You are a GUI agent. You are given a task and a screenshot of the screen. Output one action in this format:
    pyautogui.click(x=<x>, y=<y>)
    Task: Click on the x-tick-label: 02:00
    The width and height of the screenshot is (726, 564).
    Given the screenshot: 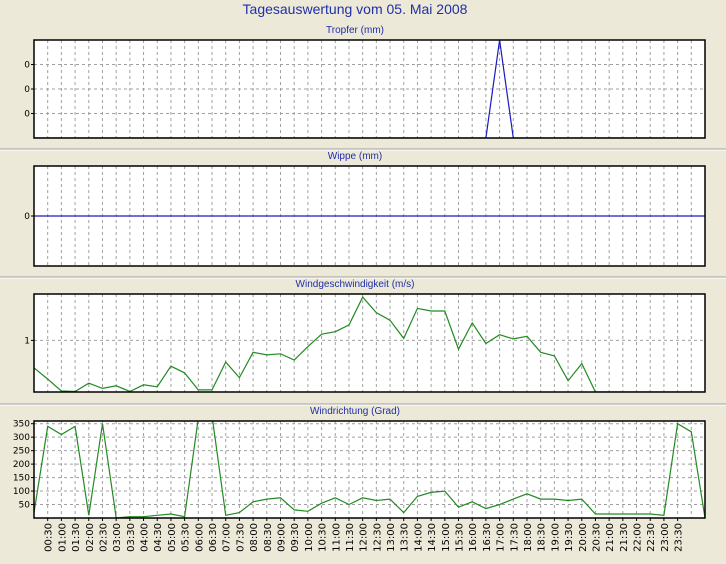 What is the action you would take?
    pyautogui.click(x=90, y=537)
    